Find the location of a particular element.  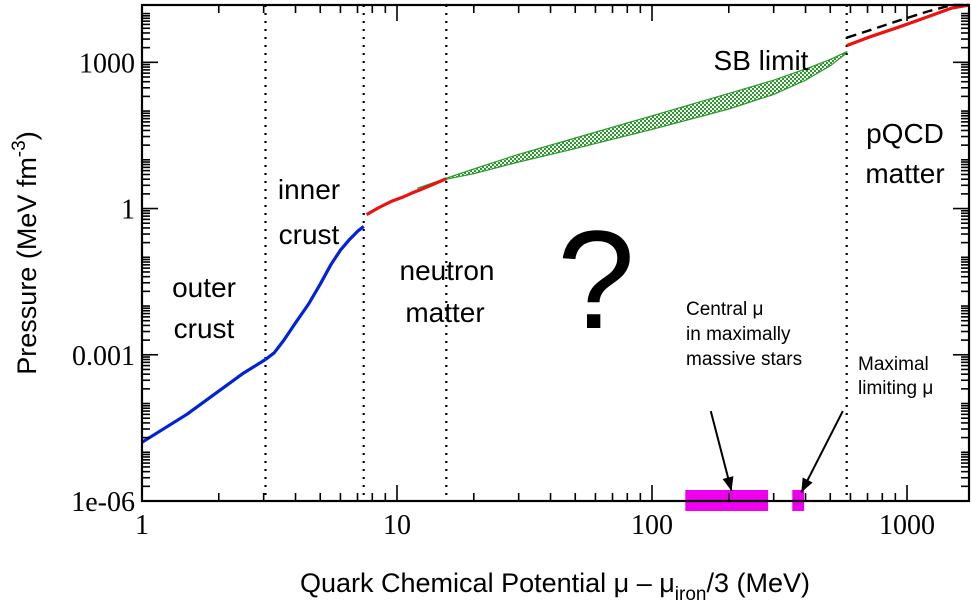

neutron-matter-label-1: neutron is located at coordinates (447, 270).